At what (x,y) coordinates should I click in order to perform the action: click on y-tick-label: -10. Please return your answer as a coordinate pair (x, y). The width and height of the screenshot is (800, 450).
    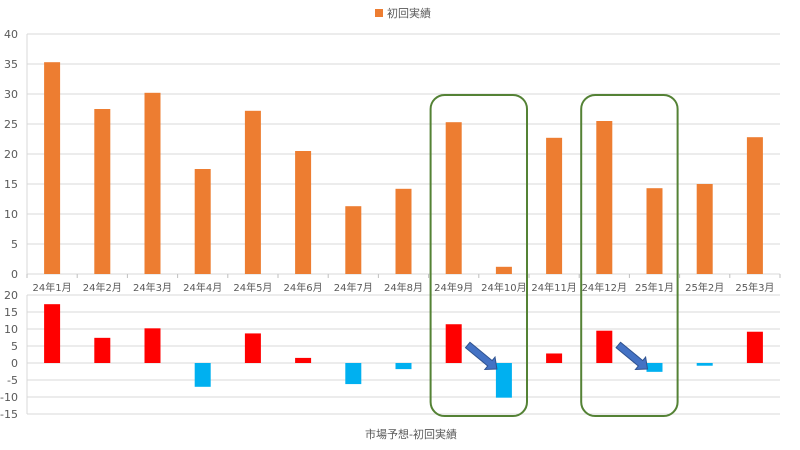
    Looking at the image, I should click on (9, 397).